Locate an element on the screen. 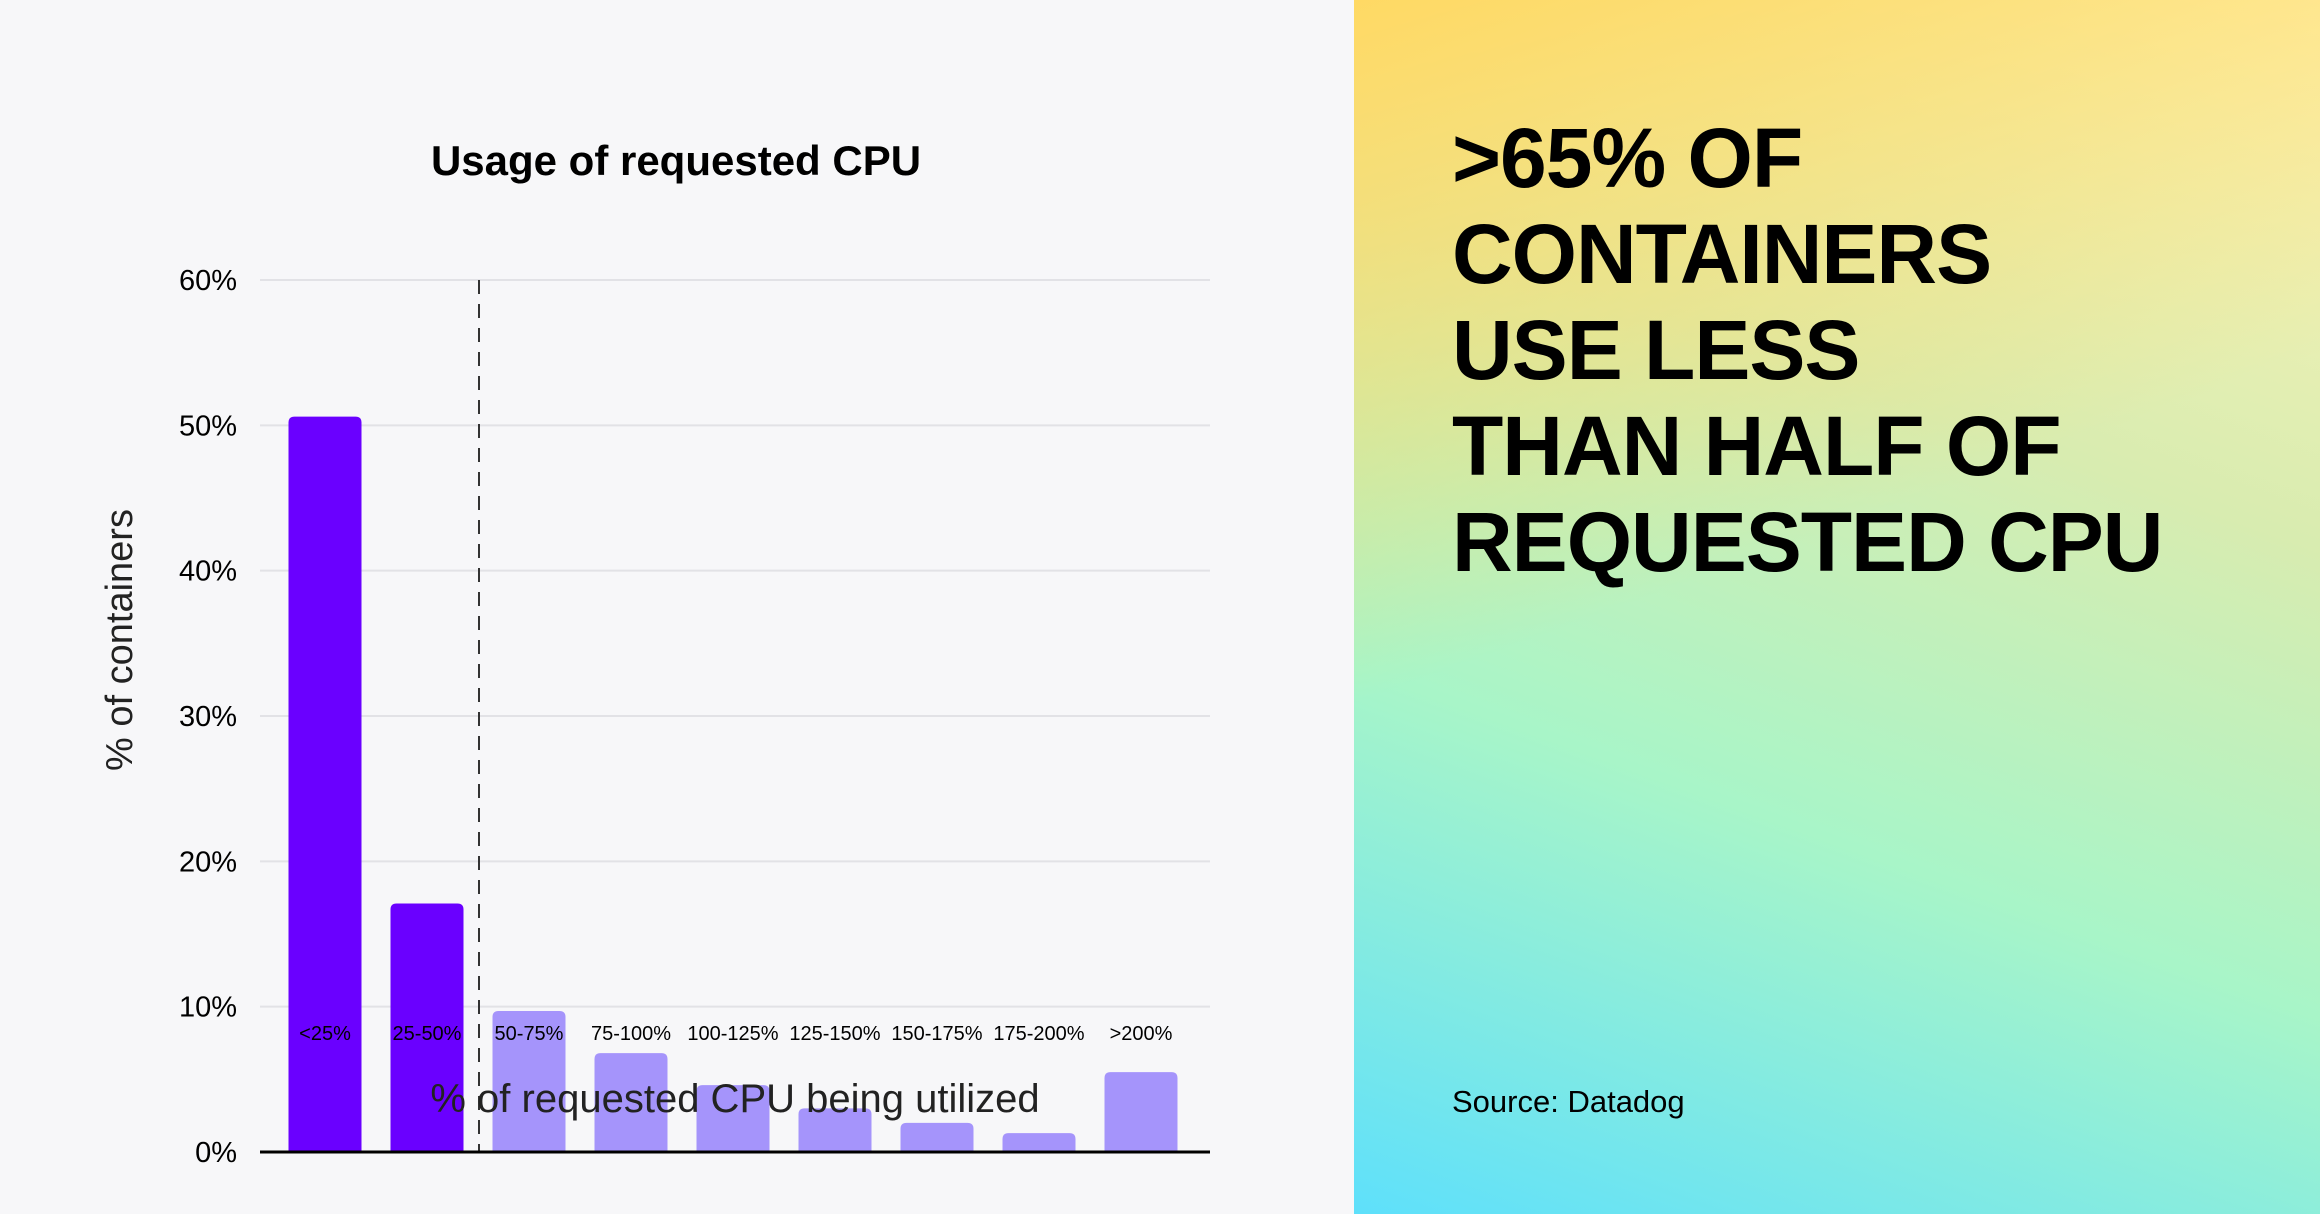  headline-line: REQUESTED CPU is located at coordinates (1807, 542).